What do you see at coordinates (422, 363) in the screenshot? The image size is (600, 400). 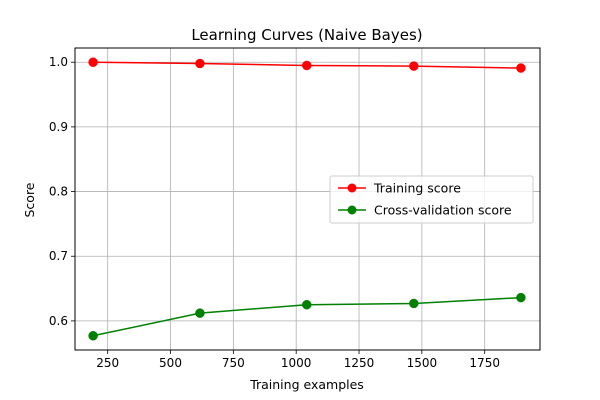 I see `x-tick-label: 1500` at bounding box center [422, 363].